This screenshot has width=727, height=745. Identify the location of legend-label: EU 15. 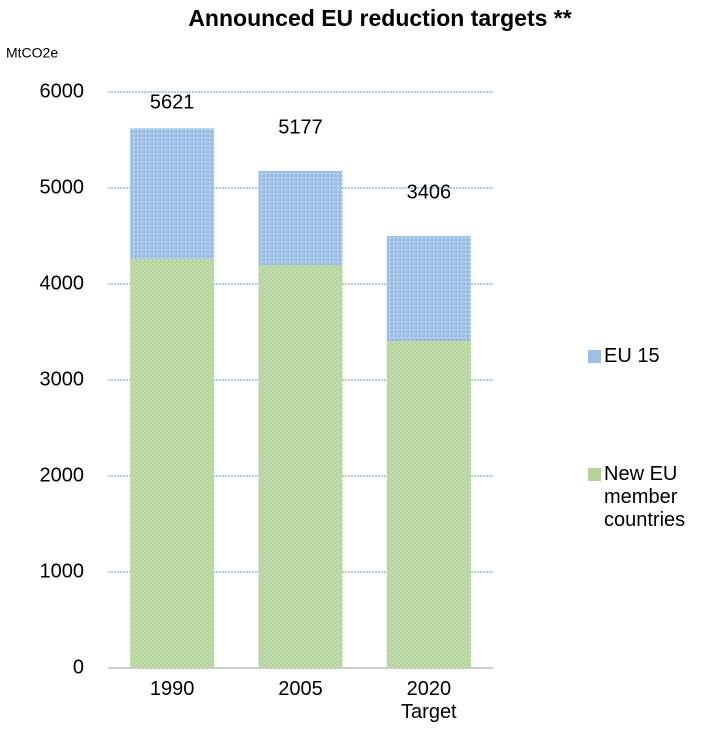
(632, 356).